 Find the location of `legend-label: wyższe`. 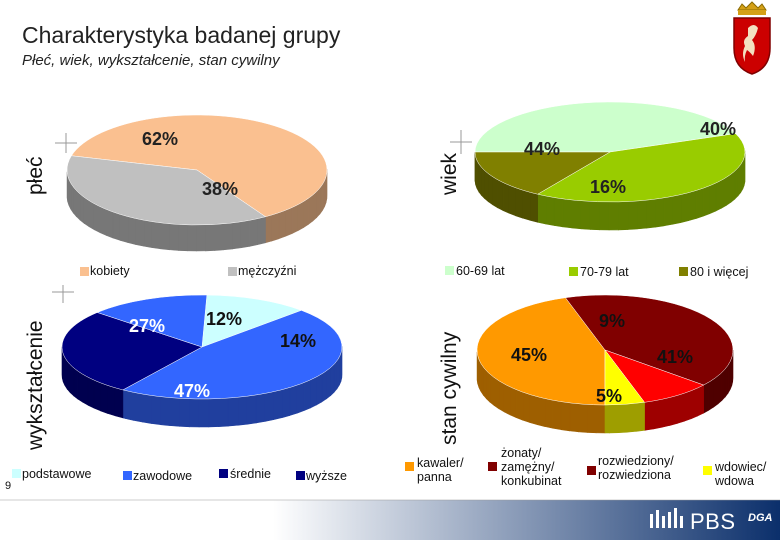

legend-label: wyższe is located at coordinates (326, 476).